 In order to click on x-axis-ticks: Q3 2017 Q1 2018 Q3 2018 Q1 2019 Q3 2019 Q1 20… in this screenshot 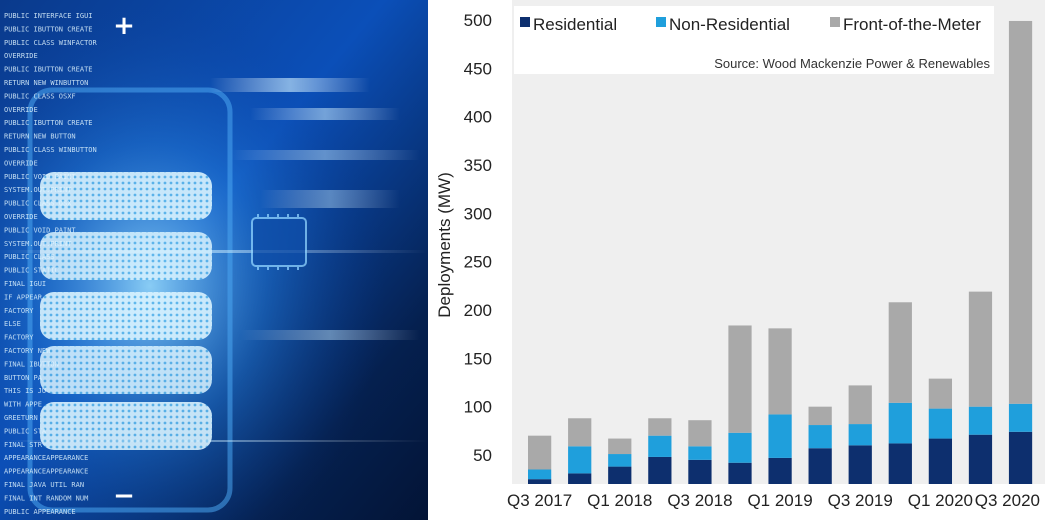, I will do `click(773, 500)`.